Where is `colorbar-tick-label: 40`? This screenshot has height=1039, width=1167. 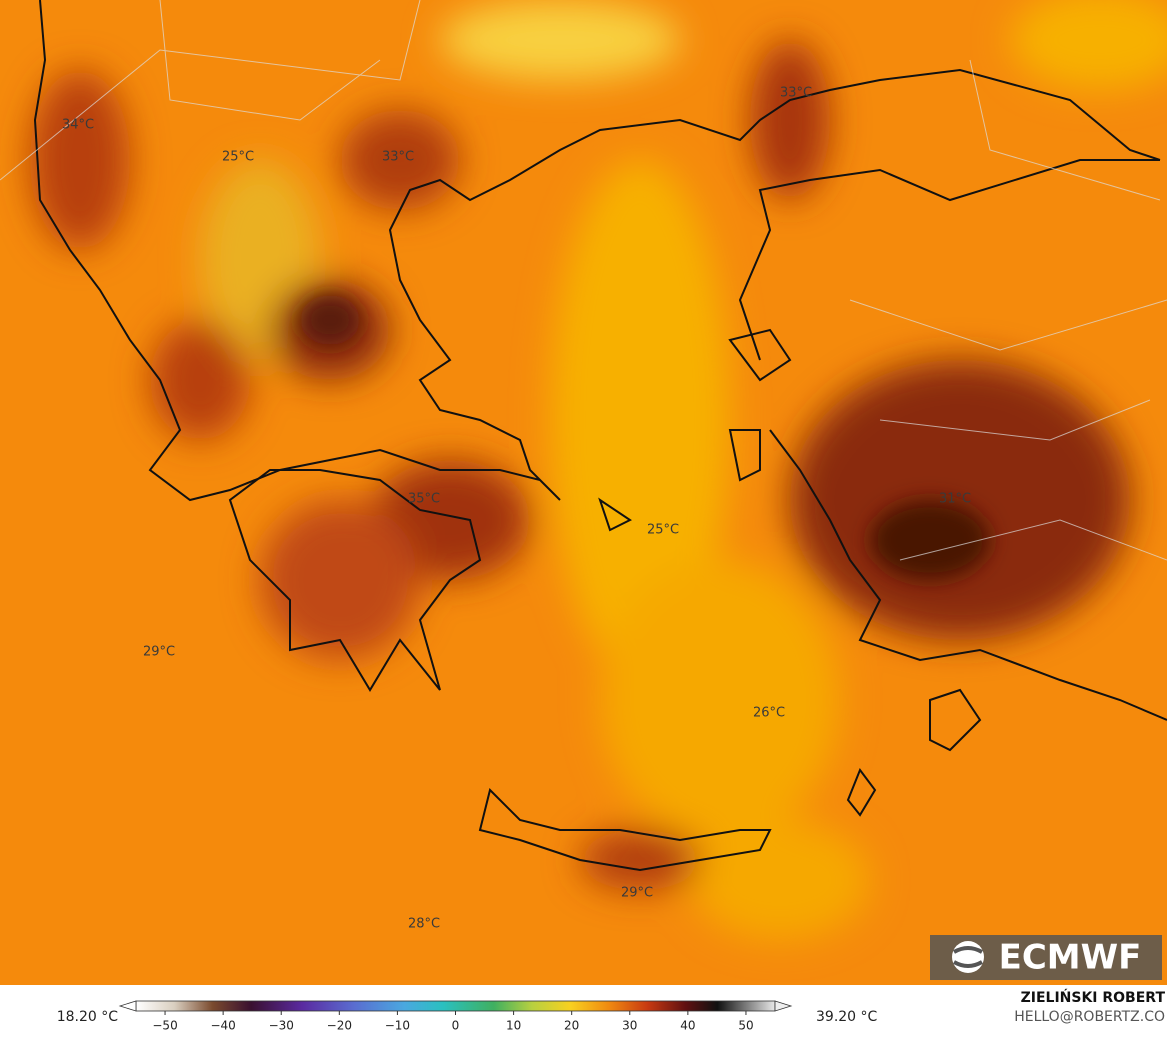
colorbar-tick-label: 40 is located at coordinates (687, 1026).